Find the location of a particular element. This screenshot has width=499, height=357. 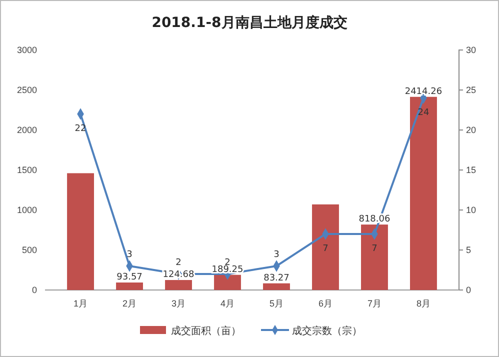

x-tick-label: 8月 is located at coordinates (423, 303).